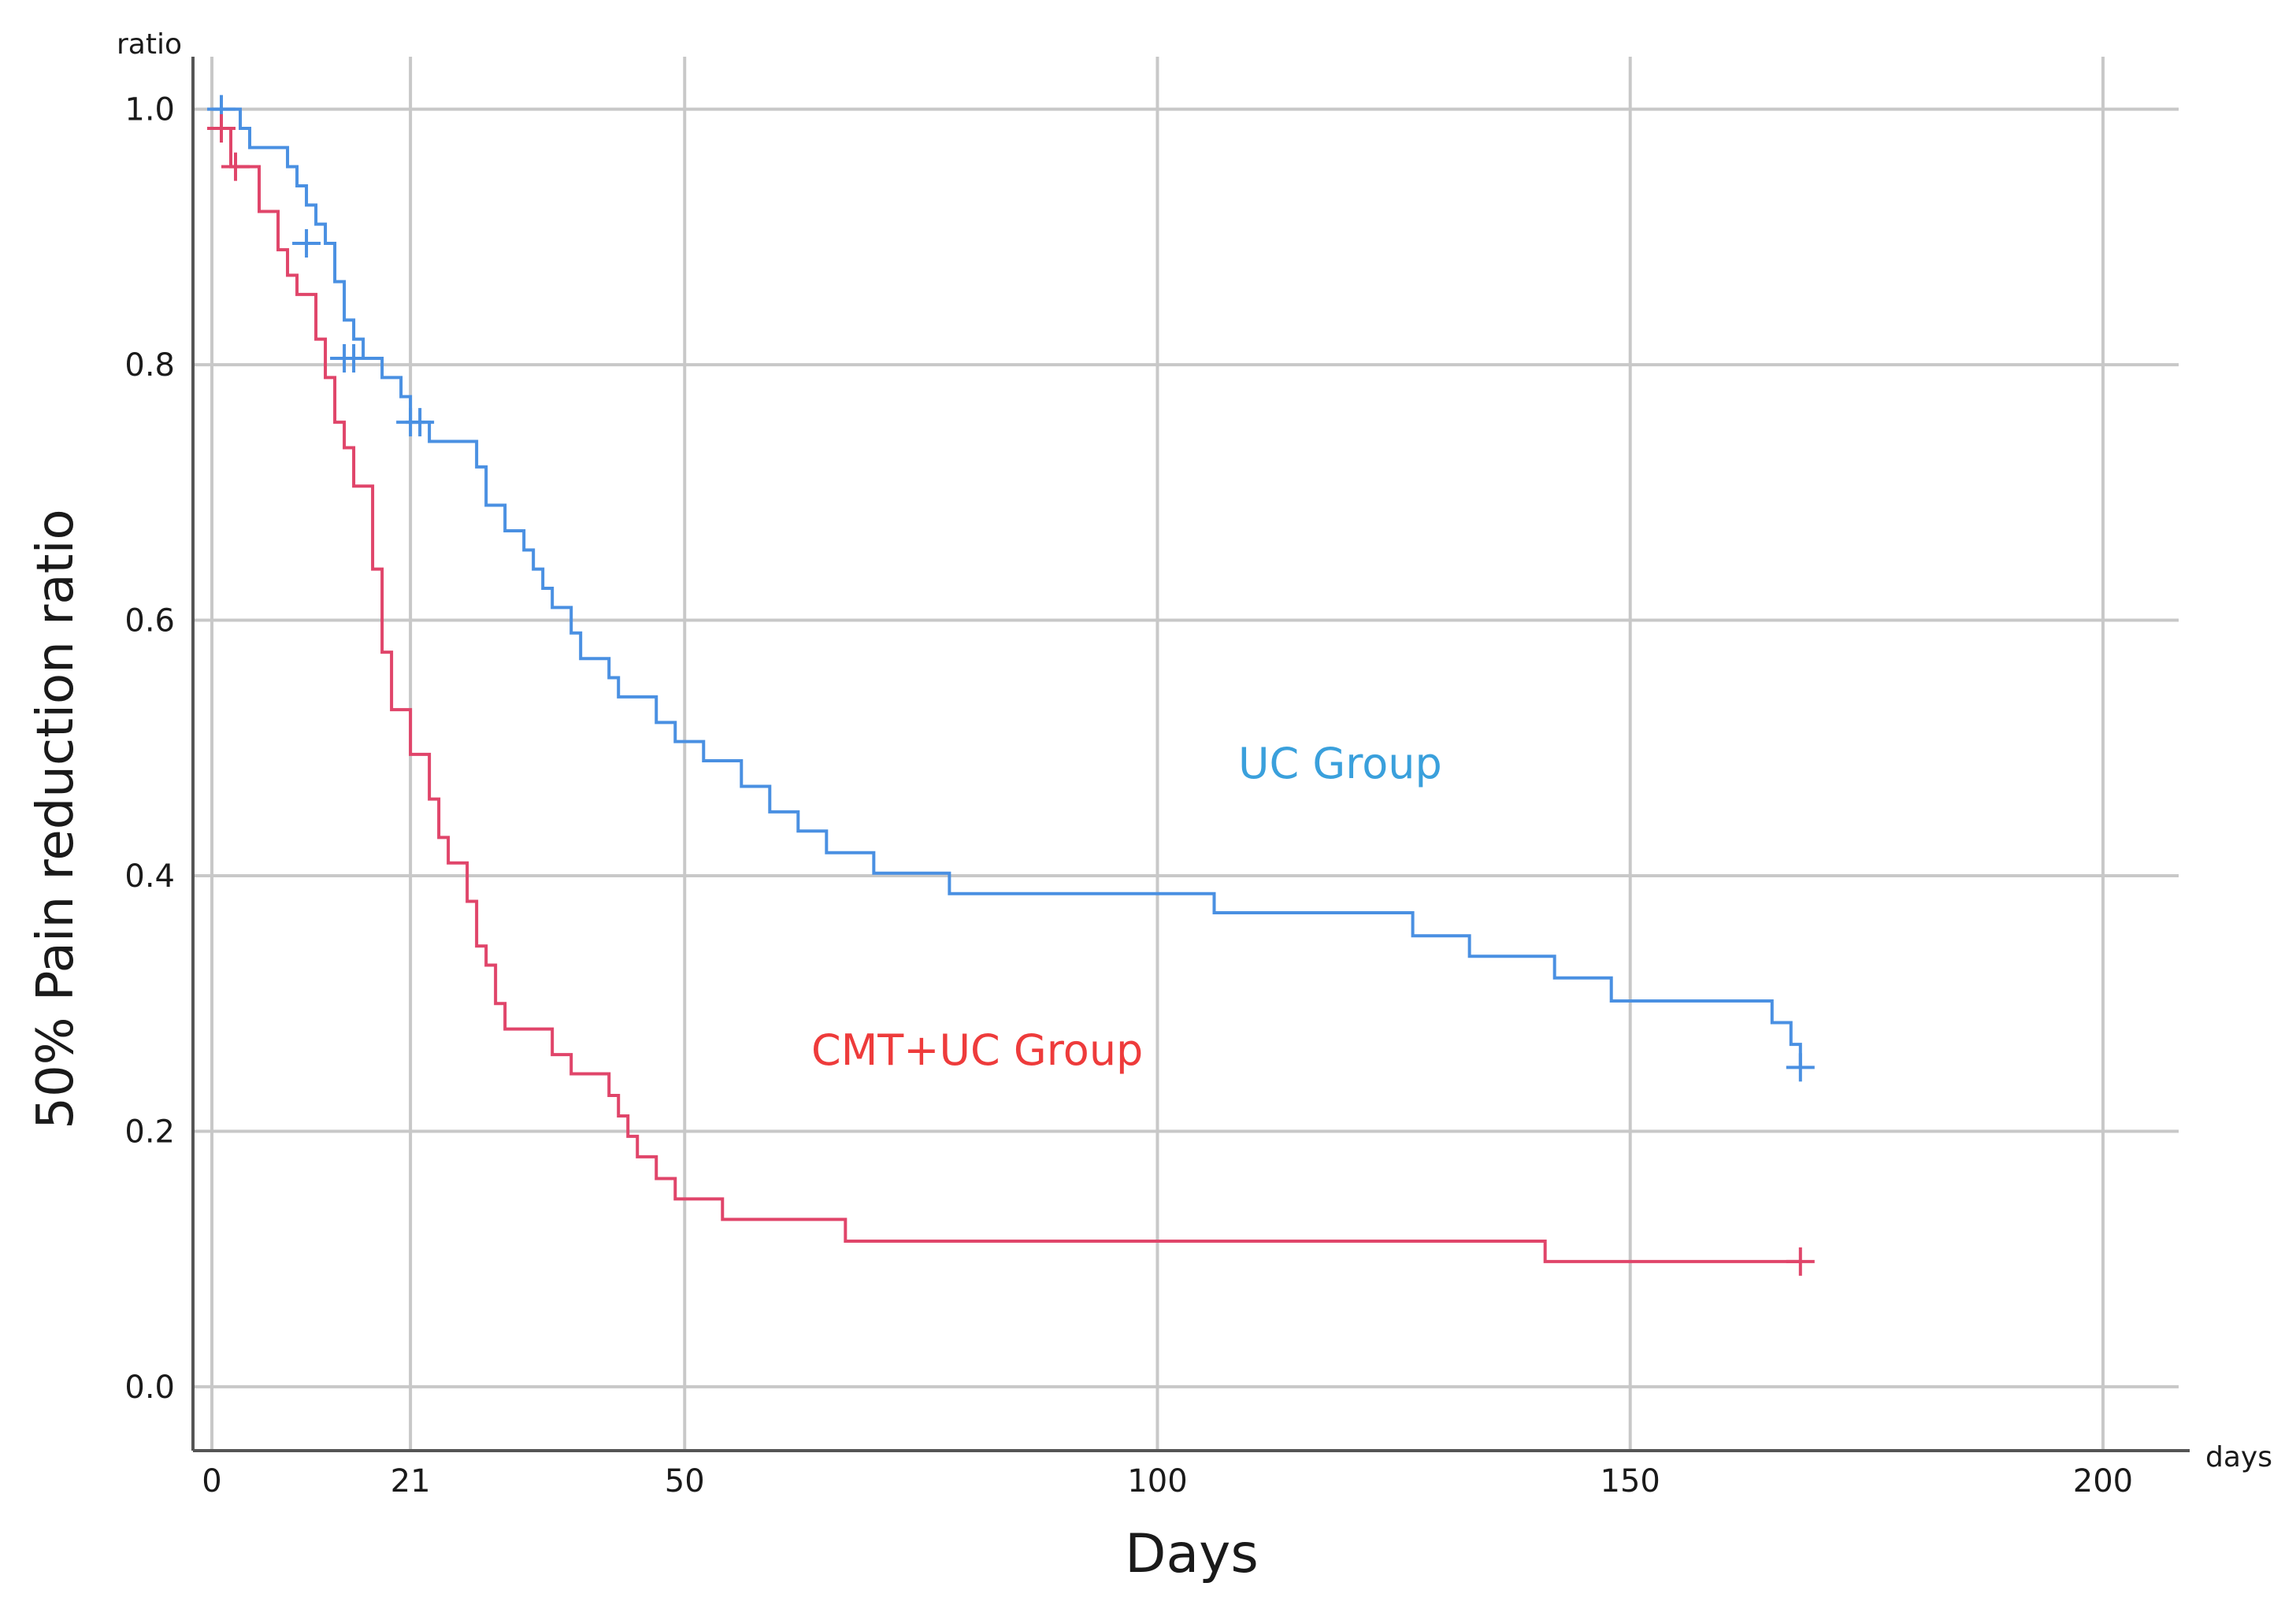  What do you see at coordinates (211, 1481) in the screenshot?
I see `x-tick-label: 0` at bounding box center [211, 1481].